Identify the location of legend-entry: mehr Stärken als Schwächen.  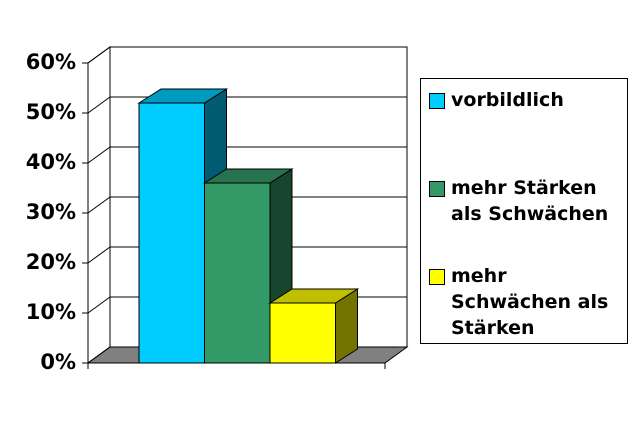
(528, 201).